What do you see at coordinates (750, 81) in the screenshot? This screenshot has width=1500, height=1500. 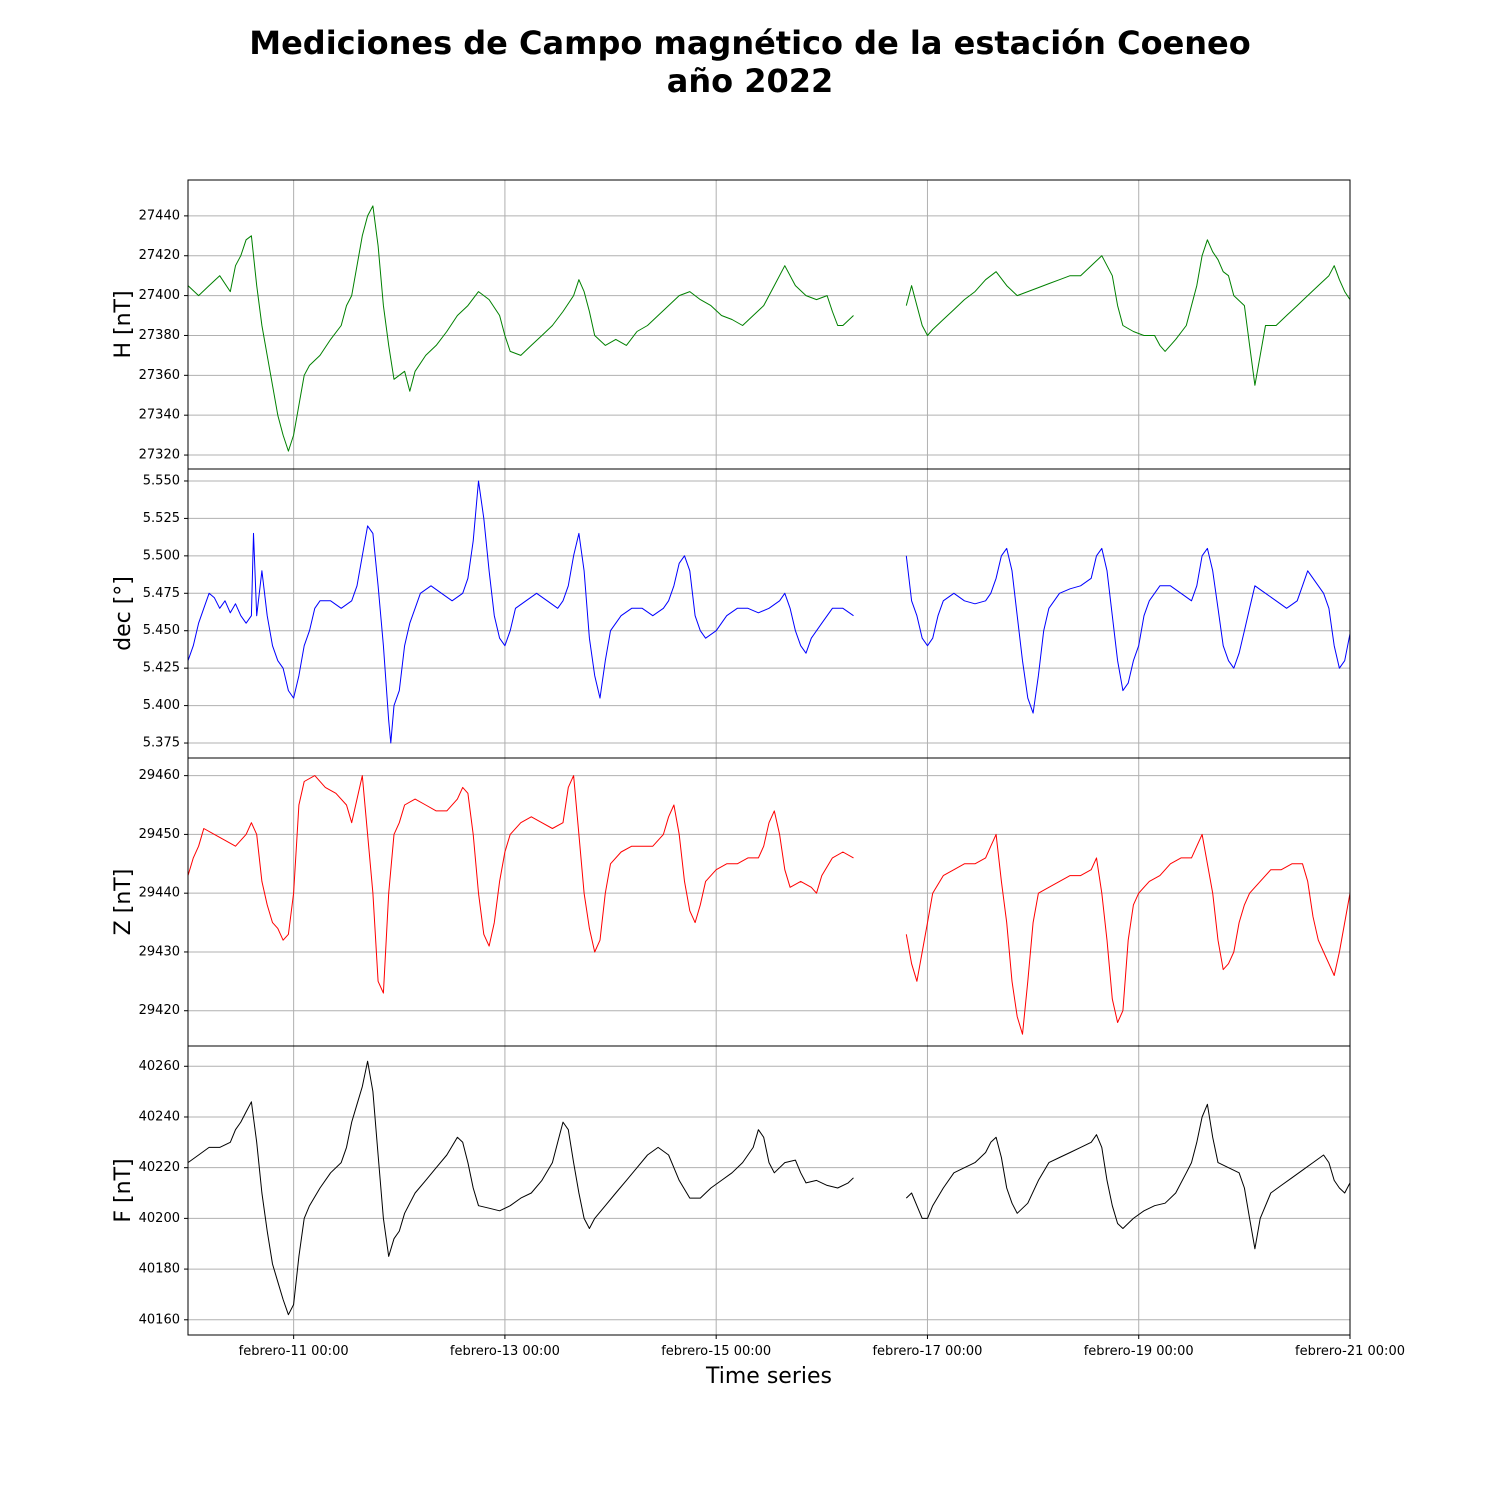 I see `chart-title-line-2: año 2022` at bounding box center [750, 81].